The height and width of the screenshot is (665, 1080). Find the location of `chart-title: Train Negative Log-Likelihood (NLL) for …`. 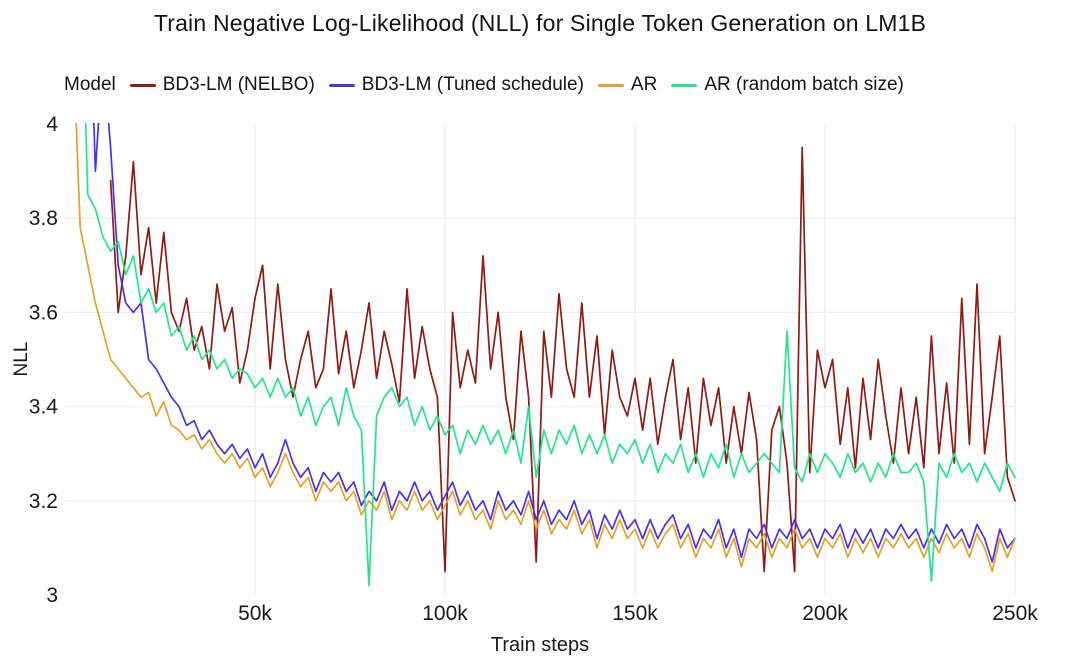

chart-title: Train Negative Log-Likelihood (NLL) for … is located at coordinates (540, 23).